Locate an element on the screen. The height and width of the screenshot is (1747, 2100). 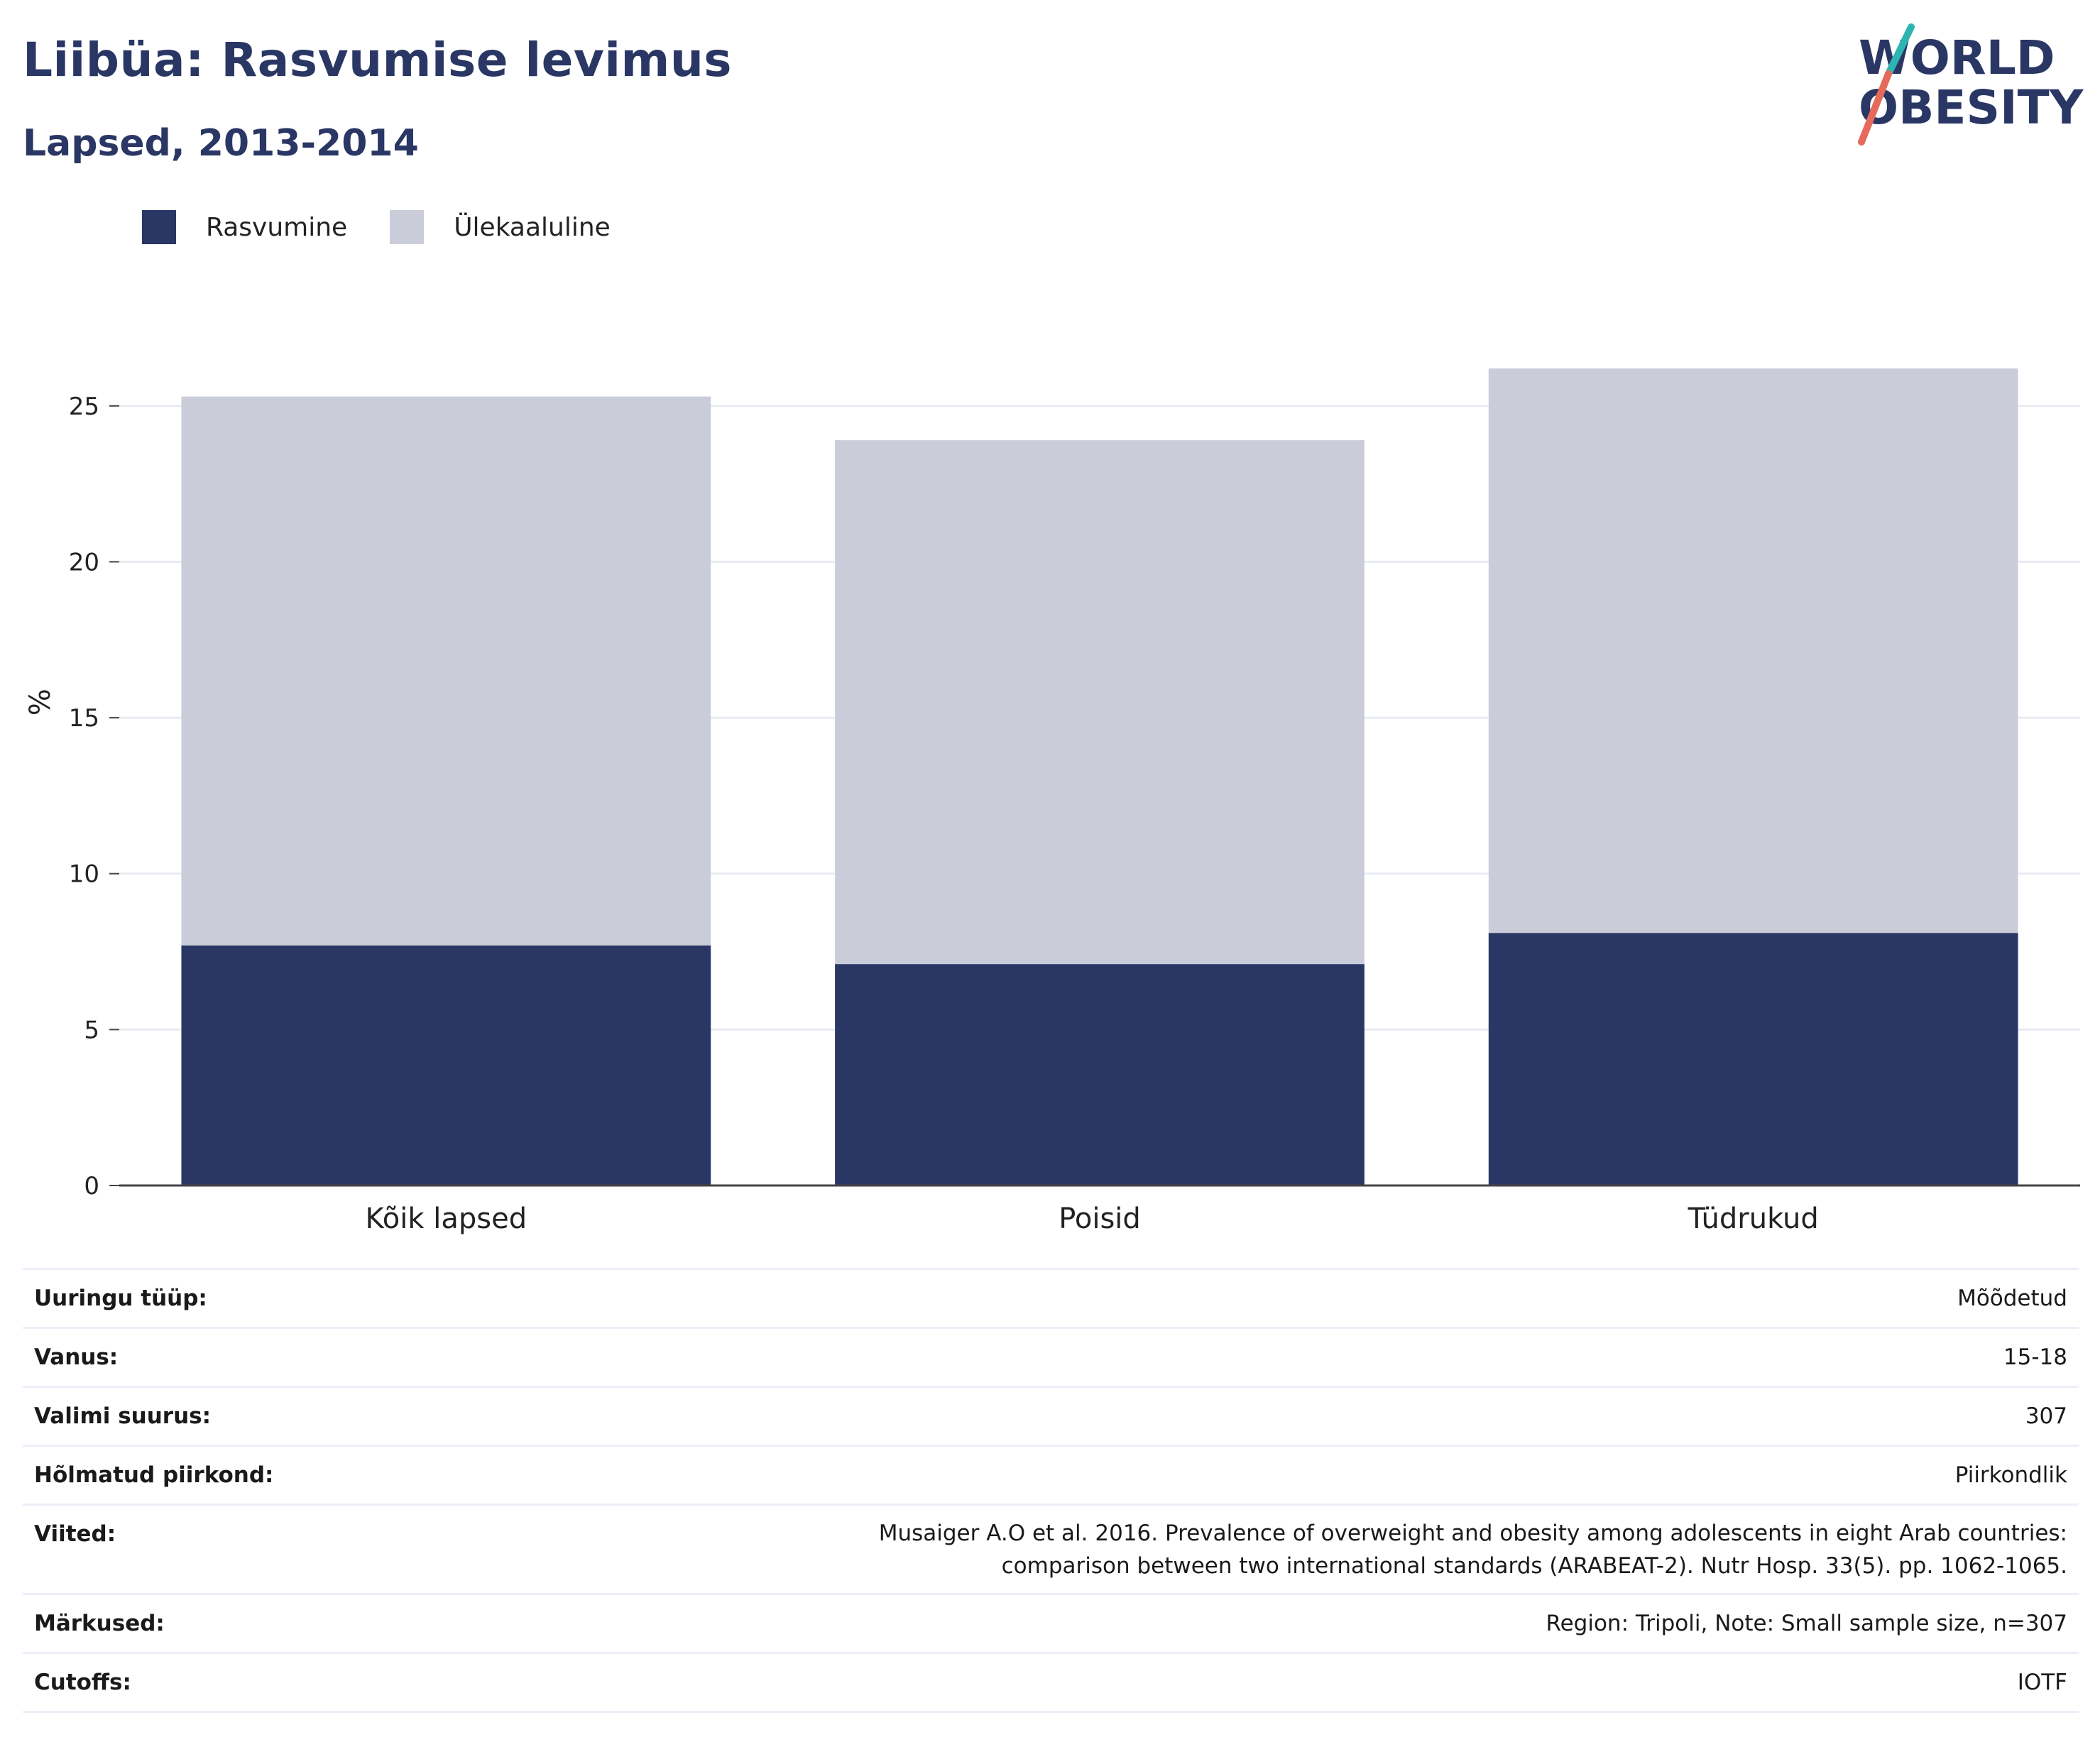
info-key: Märkused: is located at coordinates (154, 1623).